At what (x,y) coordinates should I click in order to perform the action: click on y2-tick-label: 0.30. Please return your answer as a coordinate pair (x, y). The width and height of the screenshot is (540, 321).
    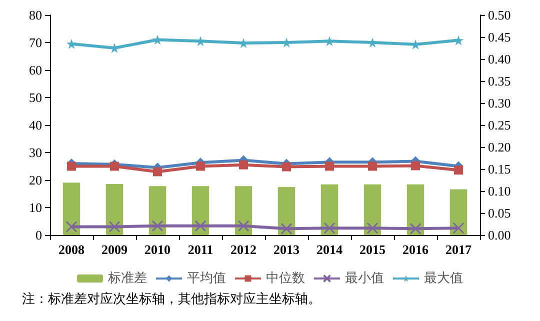
    Looking at the image, I should click on (499, 103).